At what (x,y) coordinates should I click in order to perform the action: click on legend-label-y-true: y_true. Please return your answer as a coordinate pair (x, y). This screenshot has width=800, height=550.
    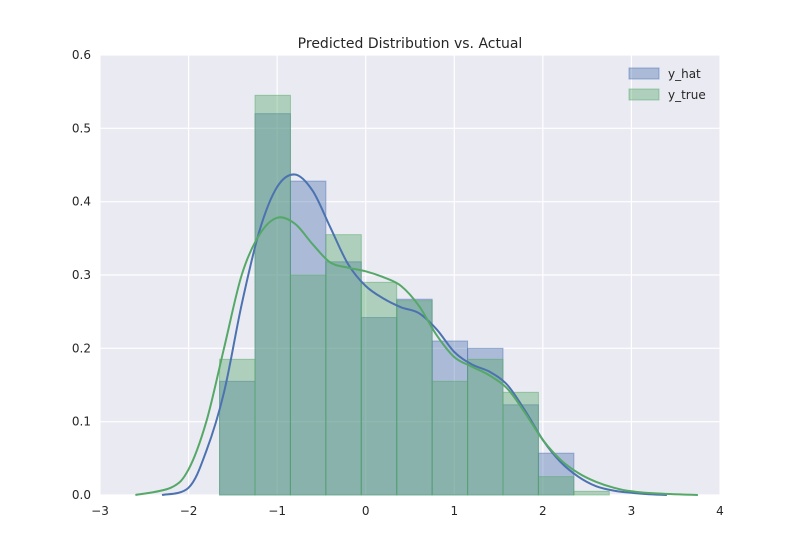
    Looking at the image, I should click on (687, 95).